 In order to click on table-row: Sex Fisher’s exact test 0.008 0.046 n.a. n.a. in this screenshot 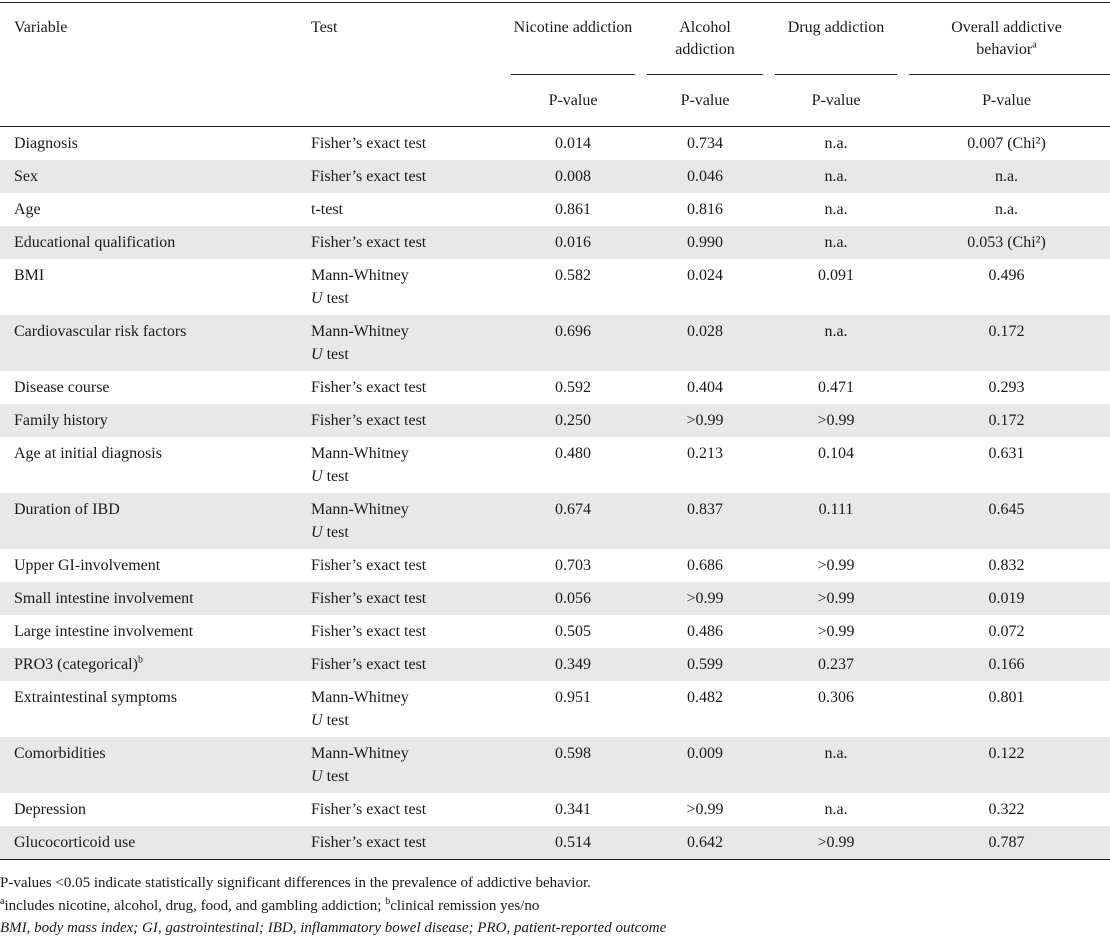, I will do `click(555, 176)`.